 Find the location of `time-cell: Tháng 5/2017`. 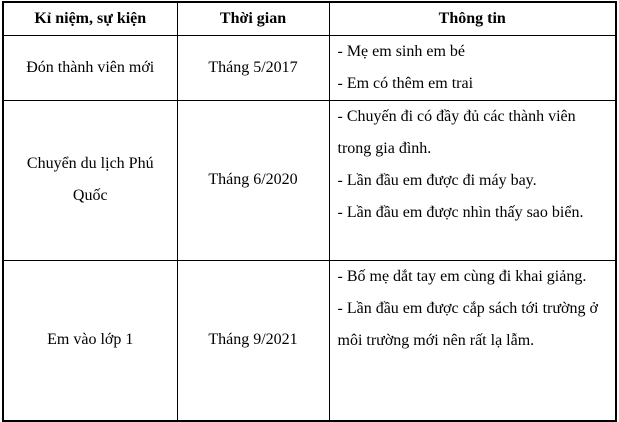

time-cell: Tháng 5/2017 is located at coordinates (253, 67).